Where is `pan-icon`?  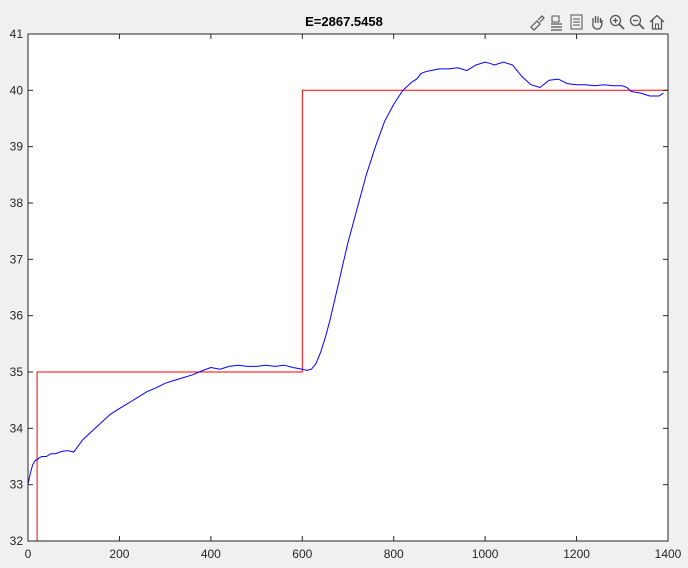
pan-icon is located at coordinates (597, 22).